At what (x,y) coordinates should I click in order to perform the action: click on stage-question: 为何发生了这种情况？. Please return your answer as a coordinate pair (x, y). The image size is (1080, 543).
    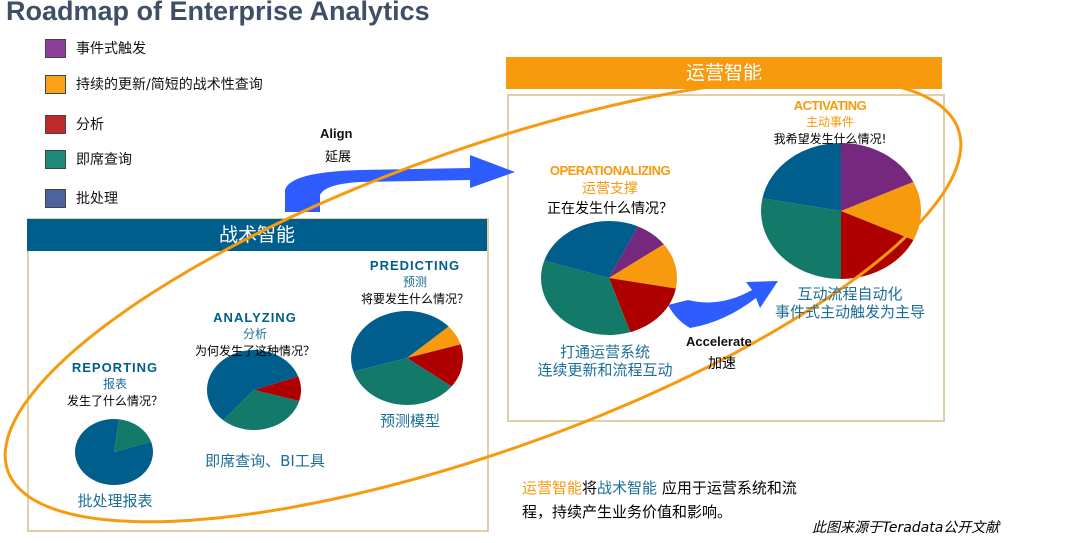
    Looking at the image, I should click on (254, 351).